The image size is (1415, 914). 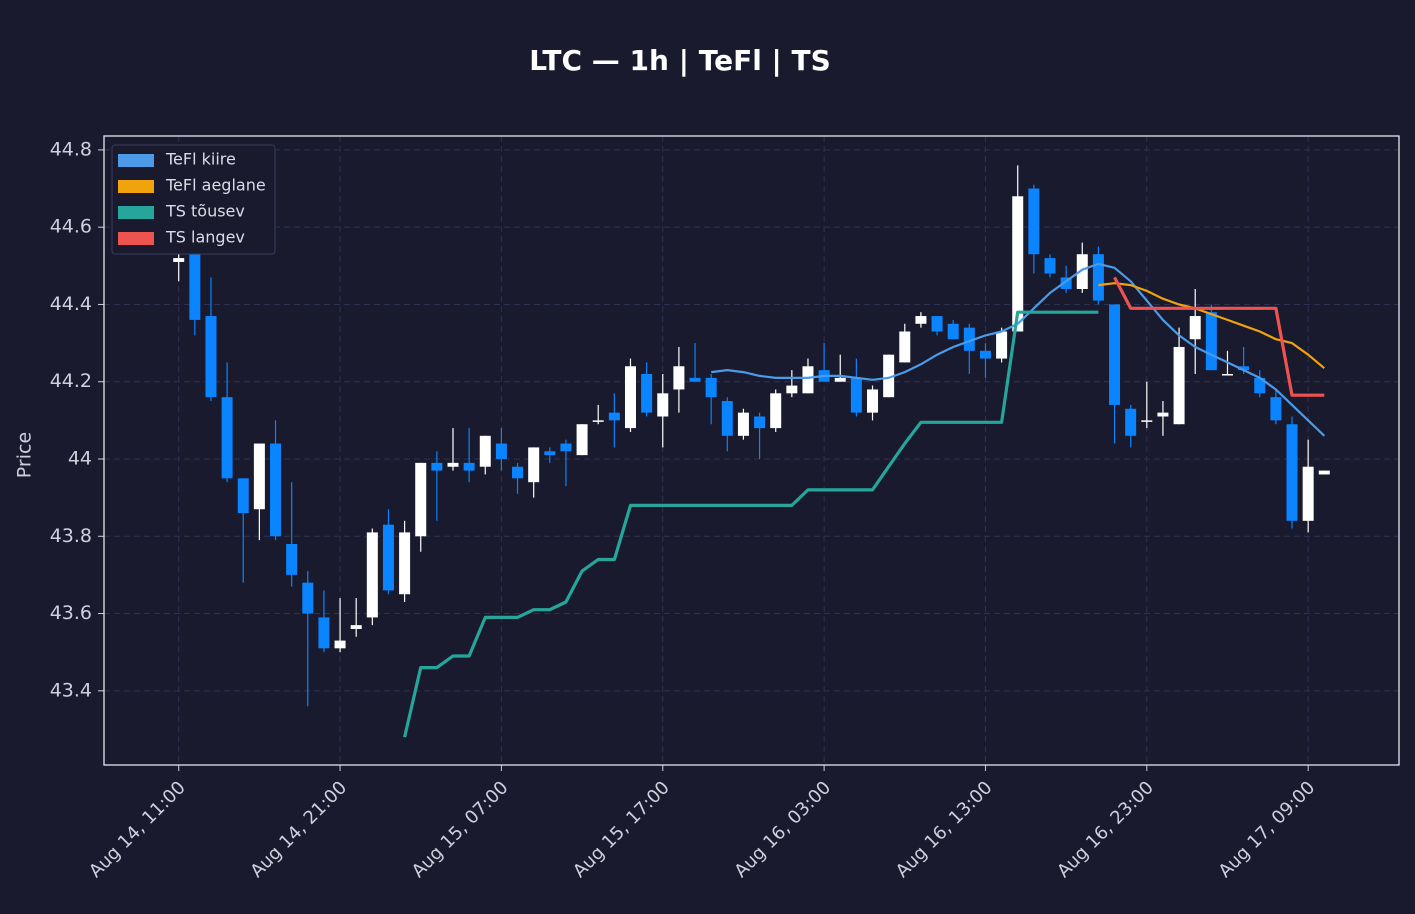 What do you see at coordinates (71, 536) in the screenshot?
I see `y-tick-label: 43.8` at bounding box center [71, 536].